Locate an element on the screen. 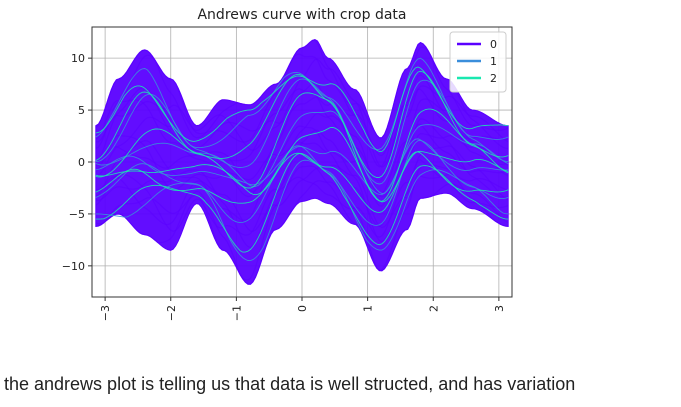 This screenshot has width=681, height=407. y-tick-label: 5 is located at coordinates (81, 110).